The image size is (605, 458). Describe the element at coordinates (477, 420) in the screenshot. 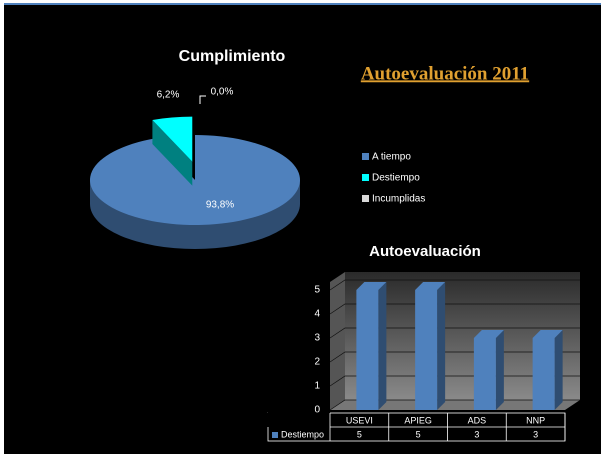

I see `x-tick-label: ADS` at that location.